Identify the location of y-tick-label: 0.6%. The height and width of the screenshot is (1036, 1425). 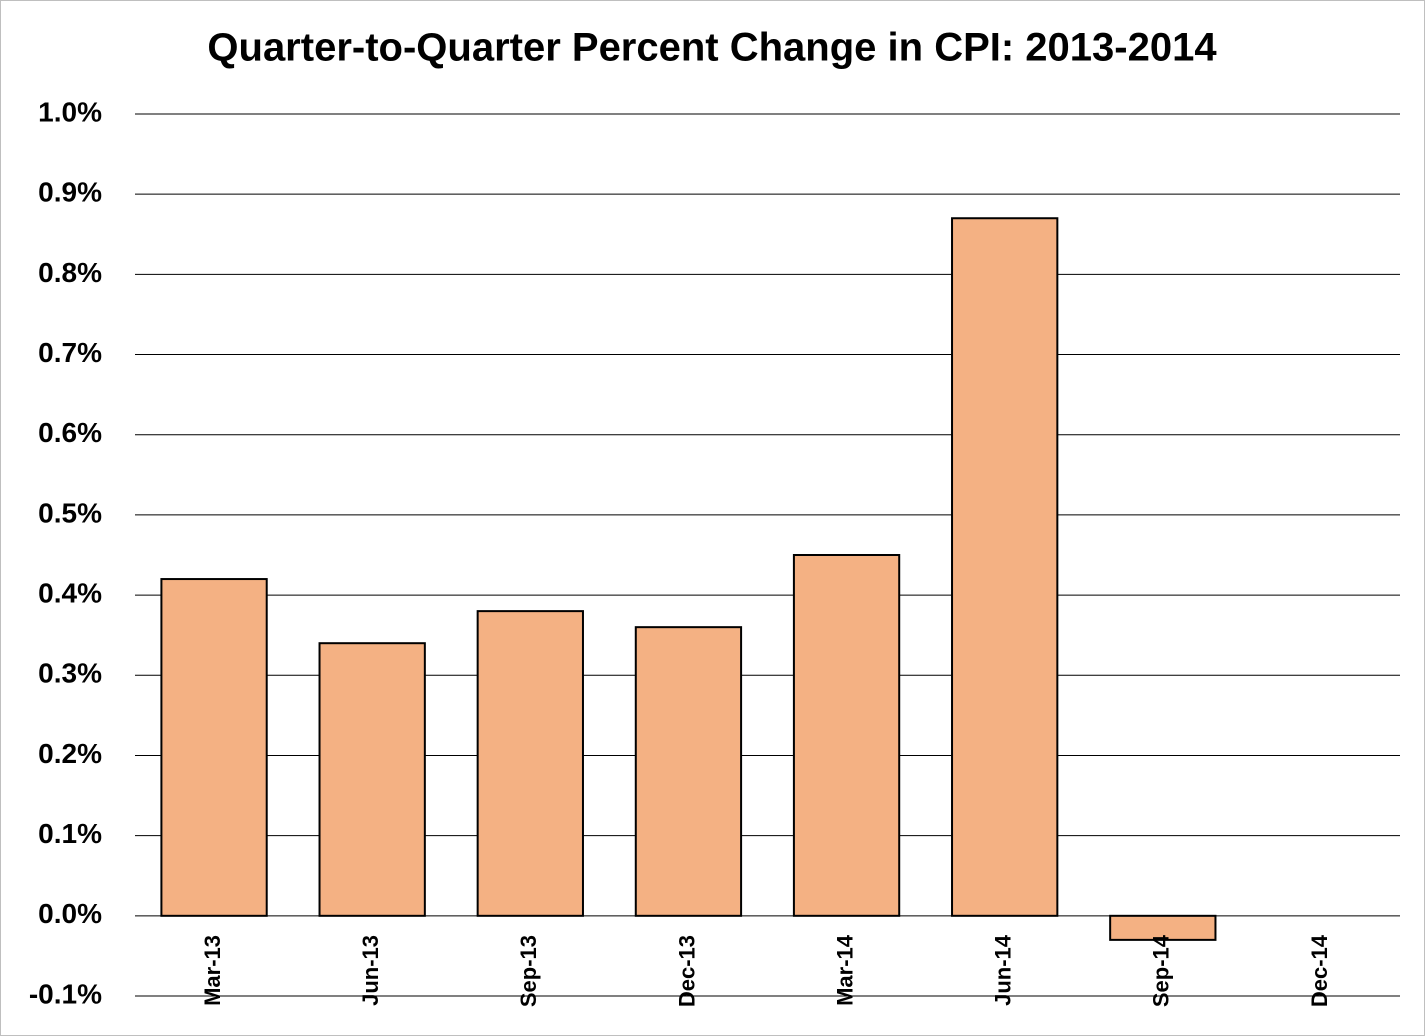
(70, 432).